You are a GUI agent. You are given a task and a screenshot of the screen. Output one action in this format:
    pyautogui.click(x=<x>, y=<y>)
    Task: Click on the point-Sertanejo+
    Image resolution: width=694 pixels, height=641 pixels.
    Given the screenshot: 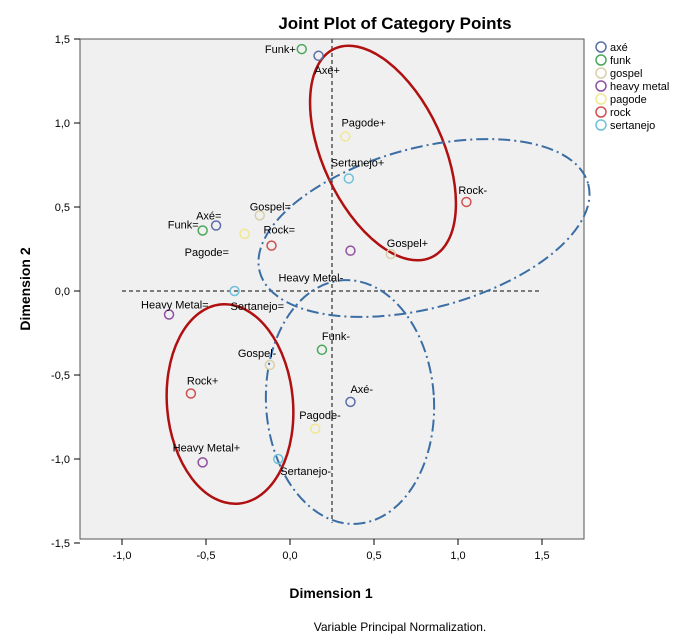 What is the action you would take?
    pyautogui.click(x=349, y=178)
    